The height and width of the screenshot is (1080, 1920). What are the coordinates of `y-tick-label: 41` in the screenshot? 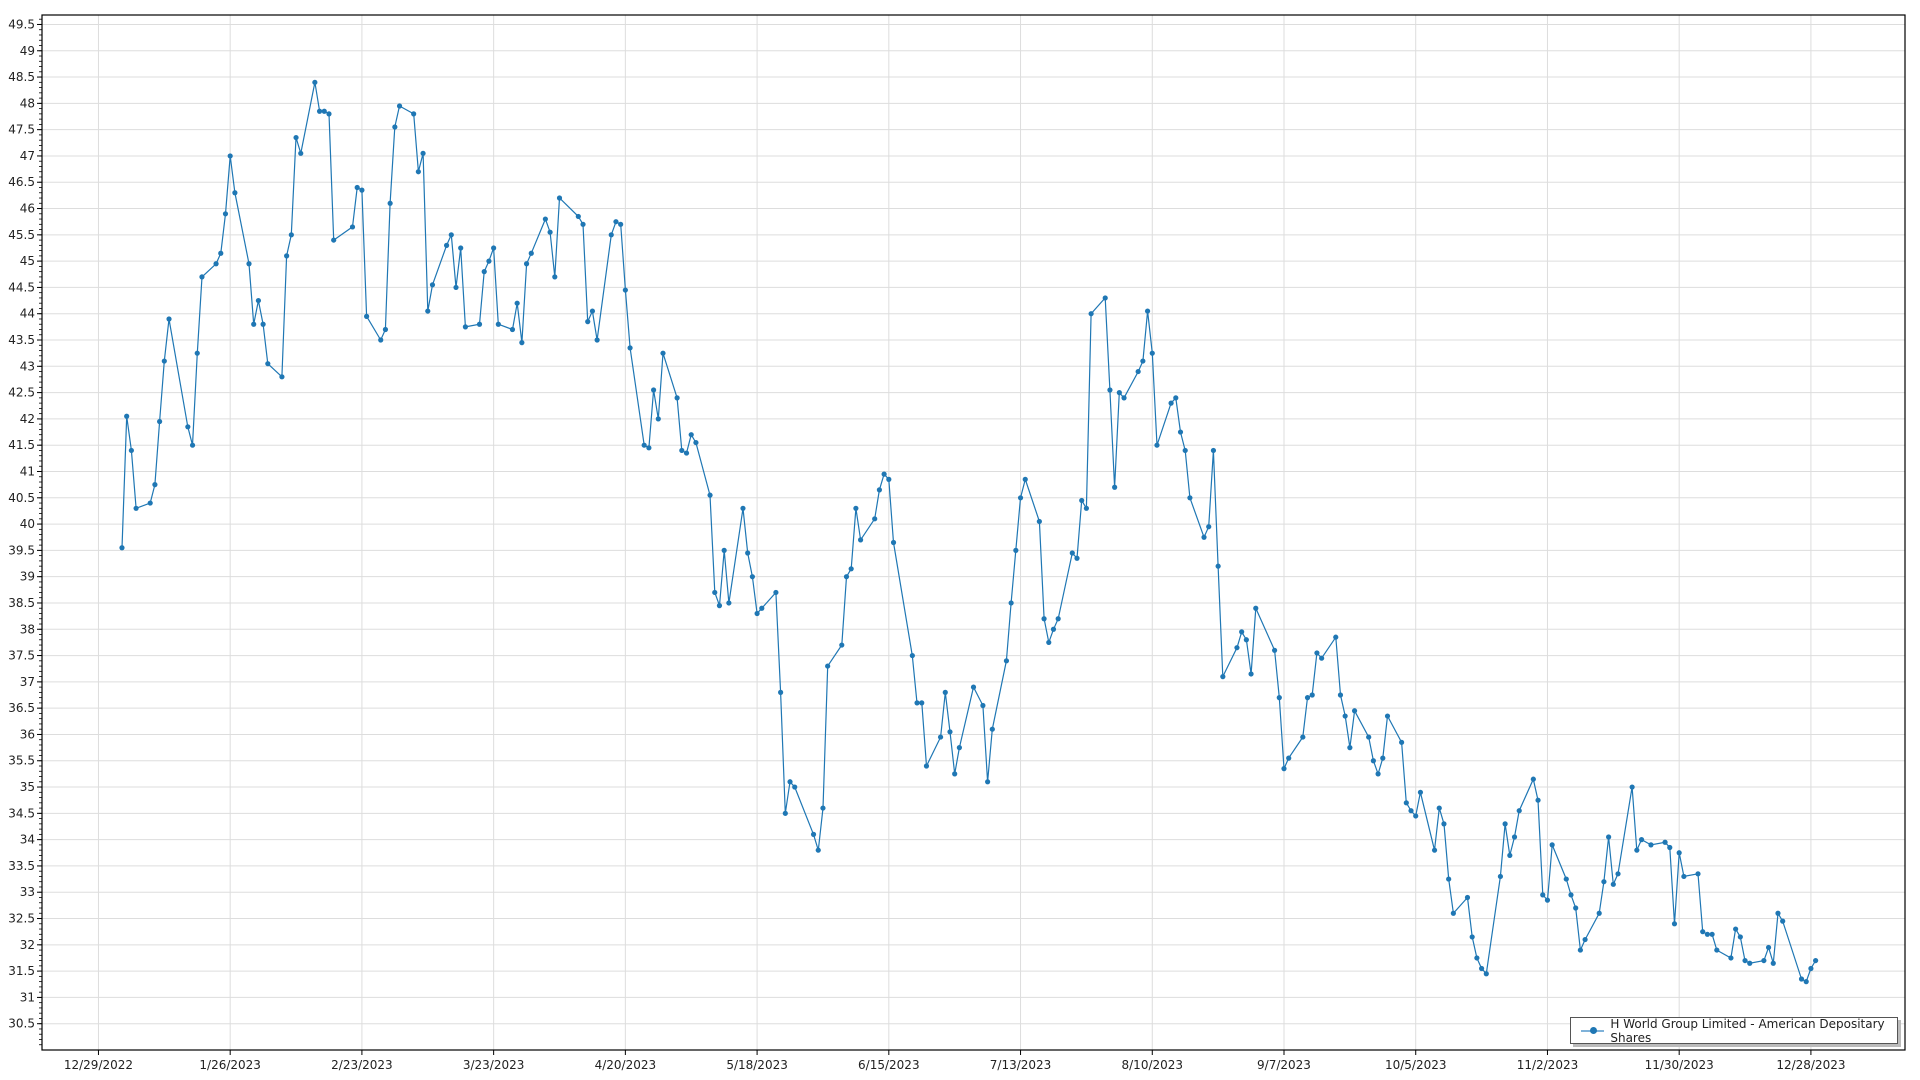 It's located at (27, 471).